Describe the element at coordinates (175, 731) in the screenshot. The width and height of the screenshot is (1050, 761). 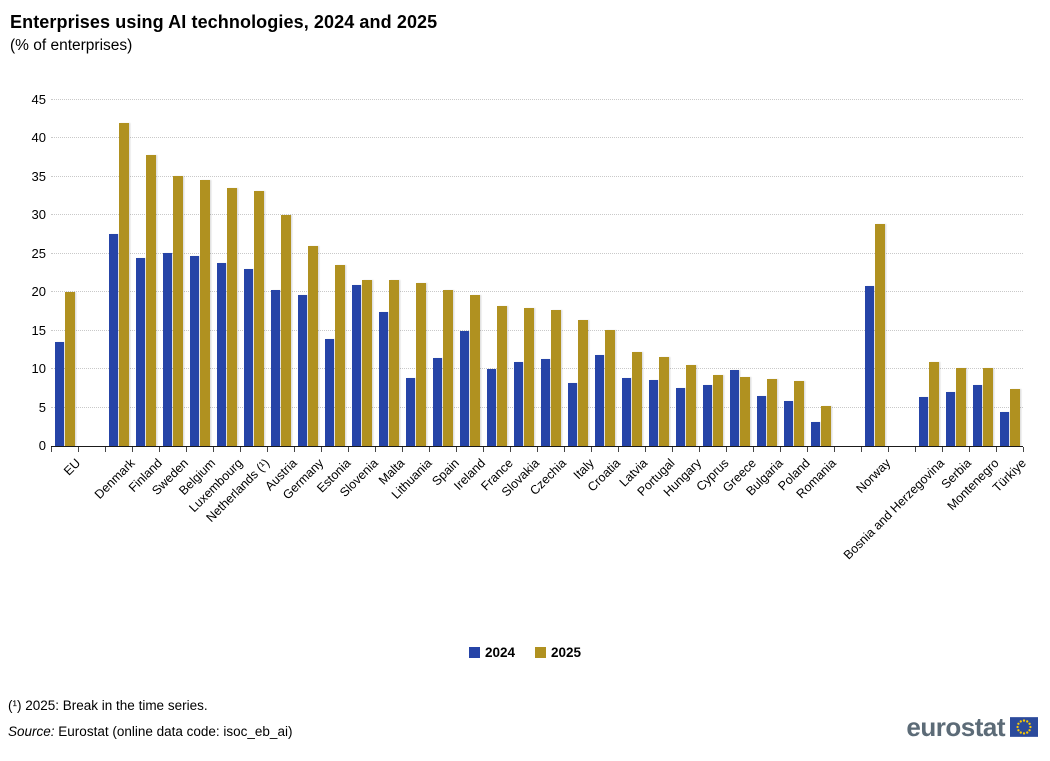
I see `source-text: Eurostat (online data code: isoc_eb_ai)` at that location.